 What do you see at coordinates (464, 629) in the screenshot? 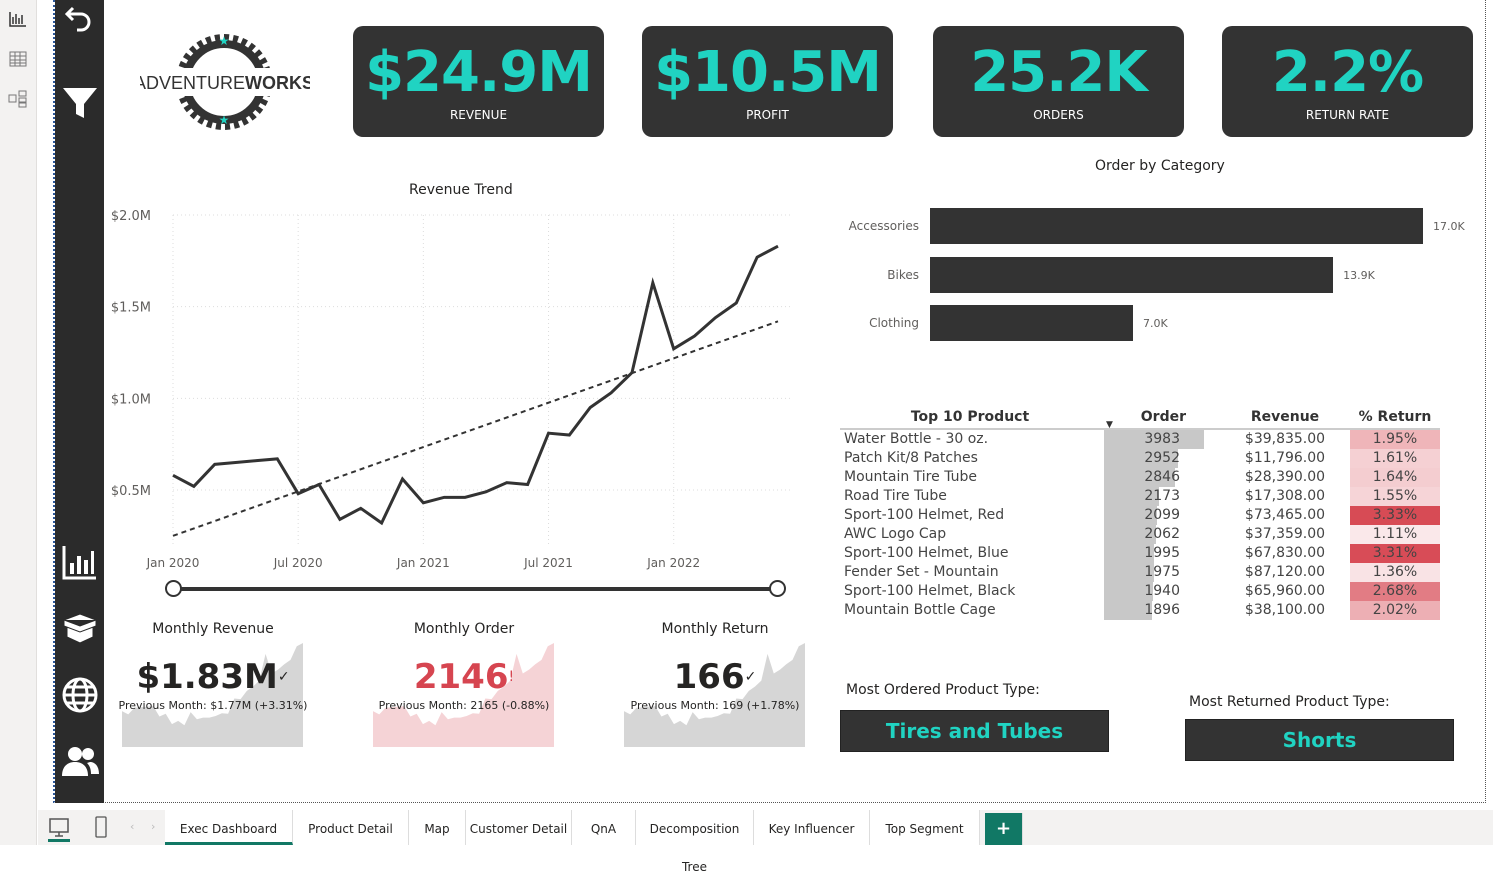
I see `card-title: Monthly Order` at bounding box center [464, 629].